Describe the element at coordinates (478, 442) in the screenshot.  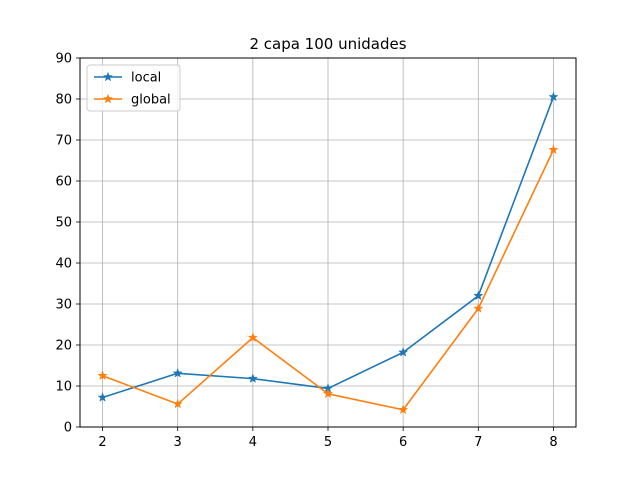
I see `x-tick-label: 7` at that location.